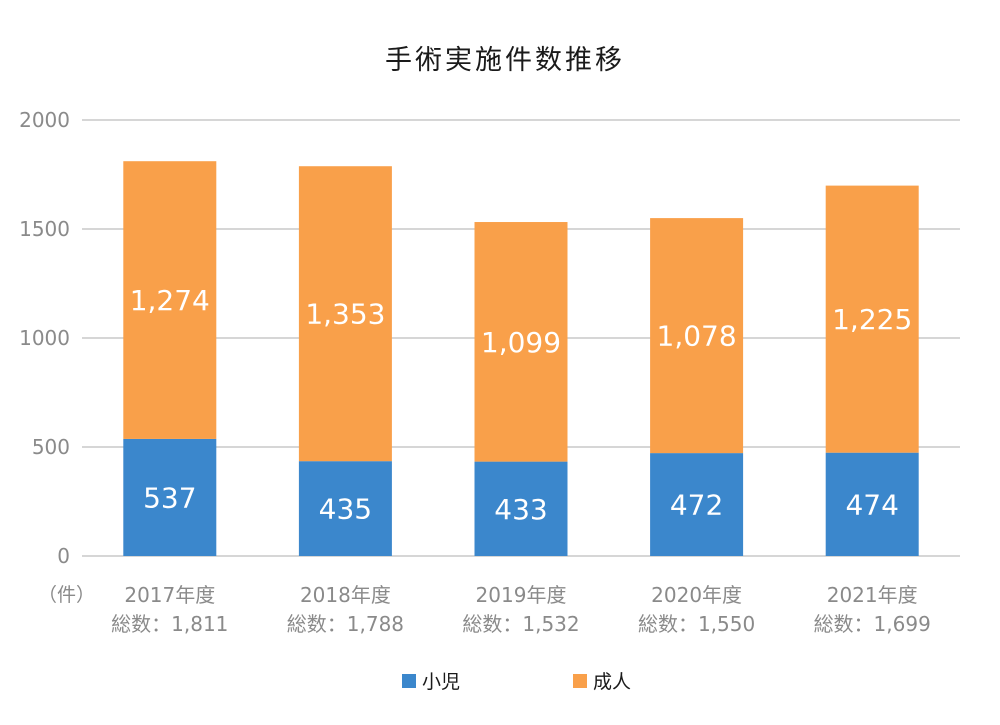 The image size is (1000, 725). I want to click on chart-title: 手術実施件数推移, so click(505, 60).